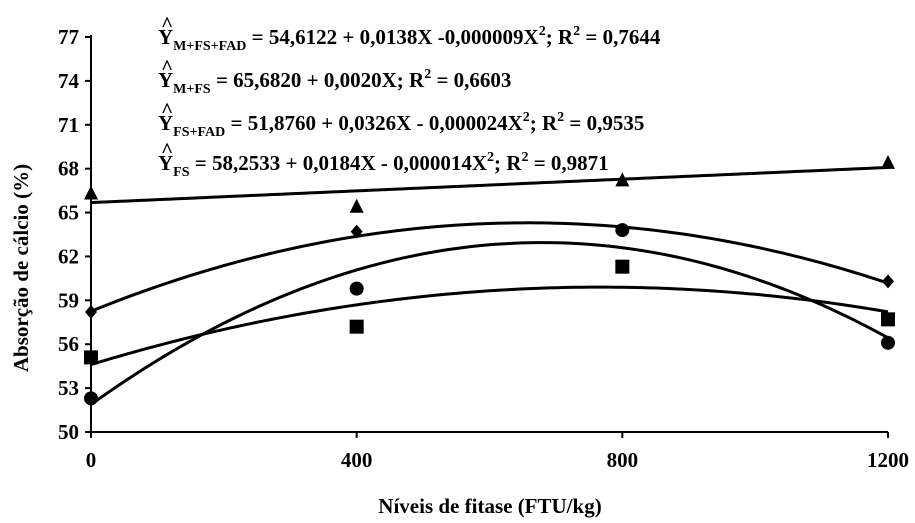 The width and height of the screenshot is (915, 523). Describe the element at coordinates (21, 268) in the screenshot. I see `y-axis-title: Absorção de cálcio (%)` at that location.